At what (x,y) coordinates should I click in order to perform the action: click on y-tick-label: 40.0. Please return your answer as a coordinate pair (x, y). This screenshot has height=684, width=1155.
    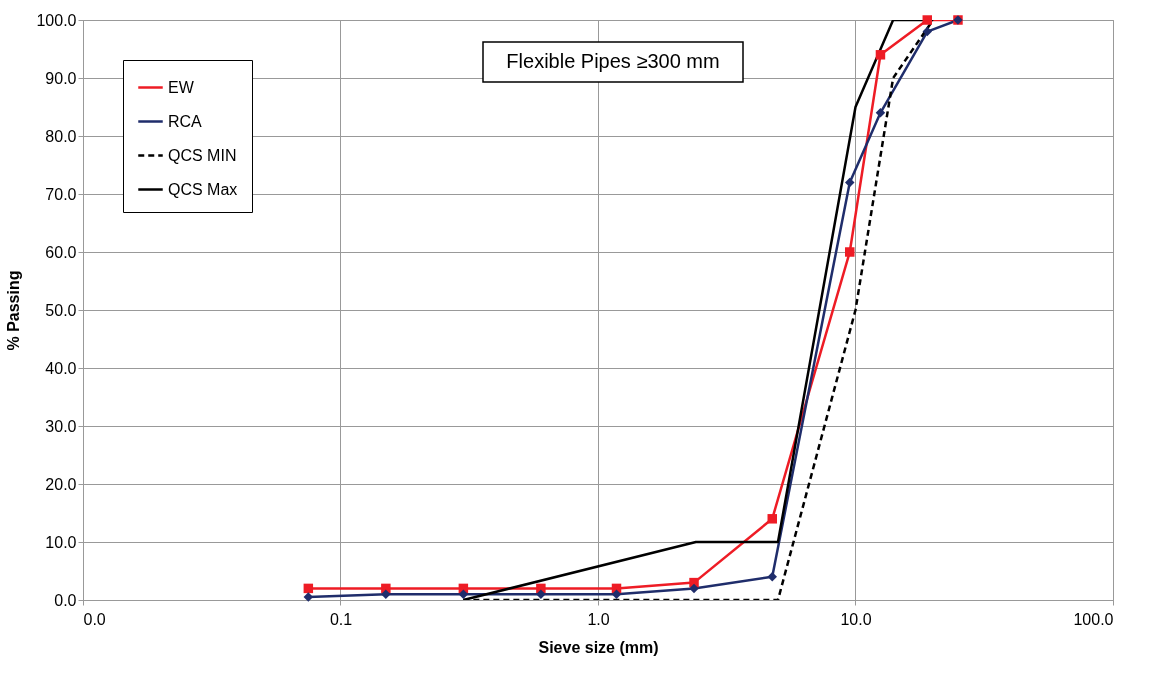
    Looking at the image, I should click on (61, 368).